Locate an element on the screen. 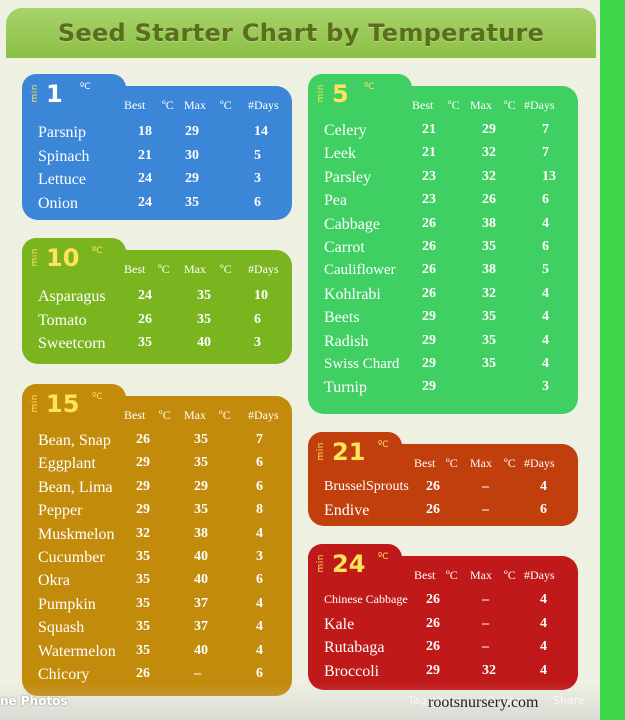 The height and width of the screenshot is (720, 625). title-banner: Seed Starter Chart by Temperature is located at coordinates (301, 33).